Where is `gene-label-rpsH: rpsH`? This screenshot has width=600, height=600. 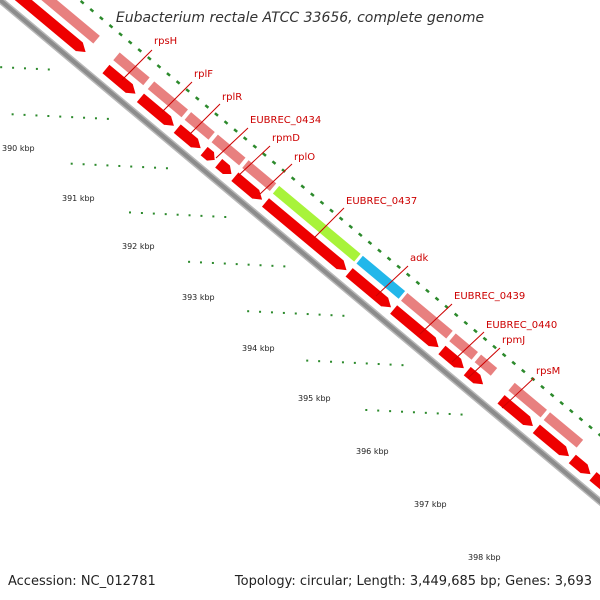 gene-label-rpsH: rpsH is located at coordinates (165, 41).